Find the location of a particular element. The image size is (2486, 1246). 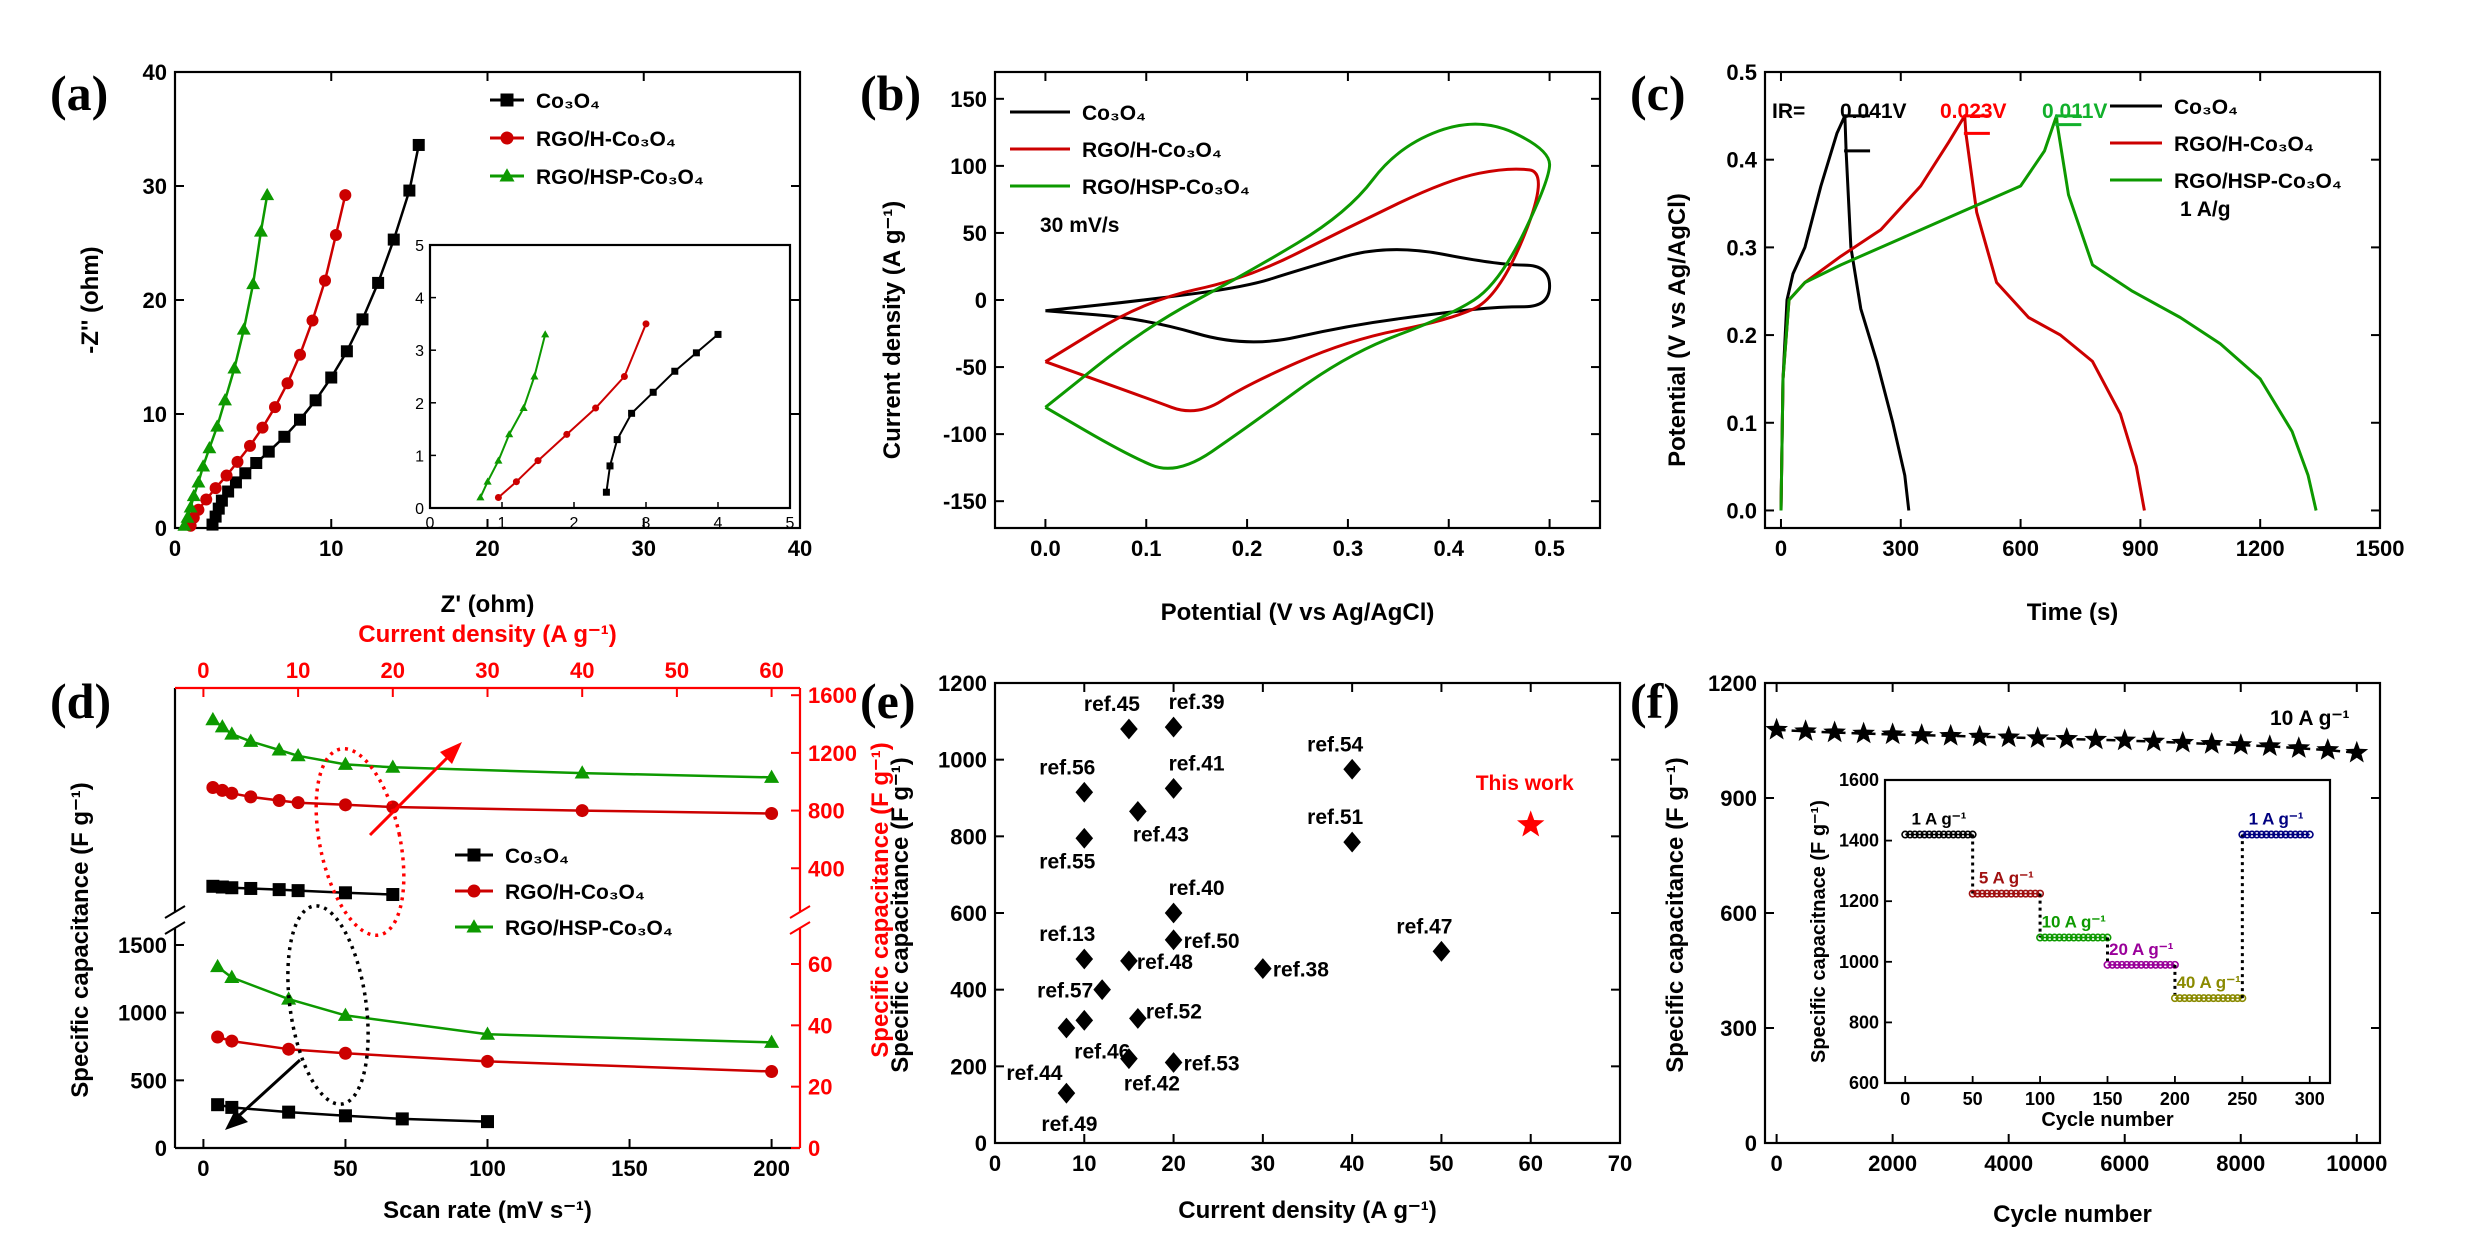

panel-letter: (c) is located at coordinates (1658, 93).